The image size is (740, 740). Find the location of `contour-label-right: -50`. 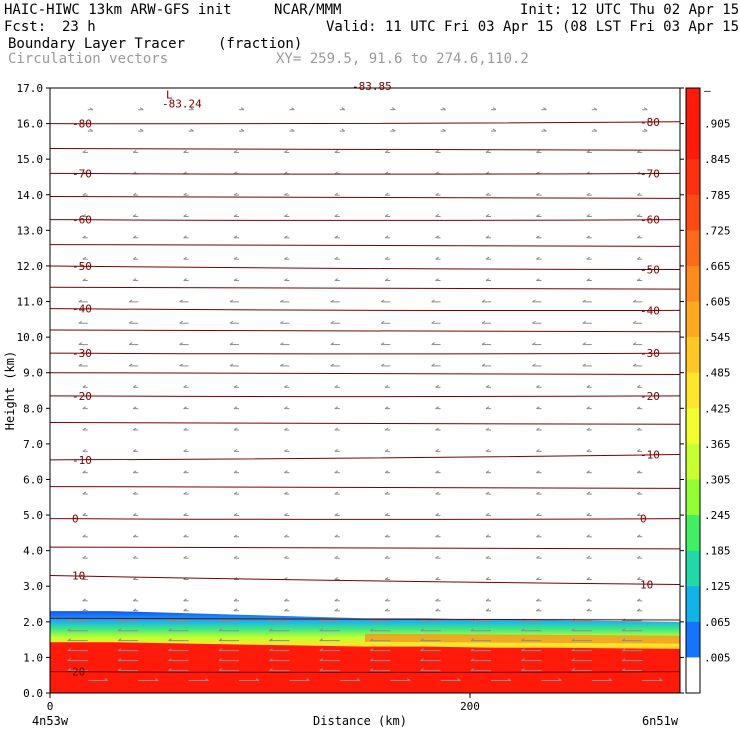

contour-label-right: -50 is located at coordinates (650, 270).